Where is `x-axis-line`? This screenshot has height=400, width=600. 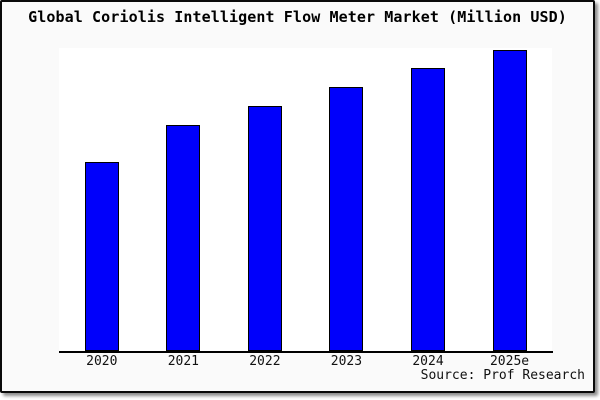
x-axis-line is located at coordinates (306, 352).